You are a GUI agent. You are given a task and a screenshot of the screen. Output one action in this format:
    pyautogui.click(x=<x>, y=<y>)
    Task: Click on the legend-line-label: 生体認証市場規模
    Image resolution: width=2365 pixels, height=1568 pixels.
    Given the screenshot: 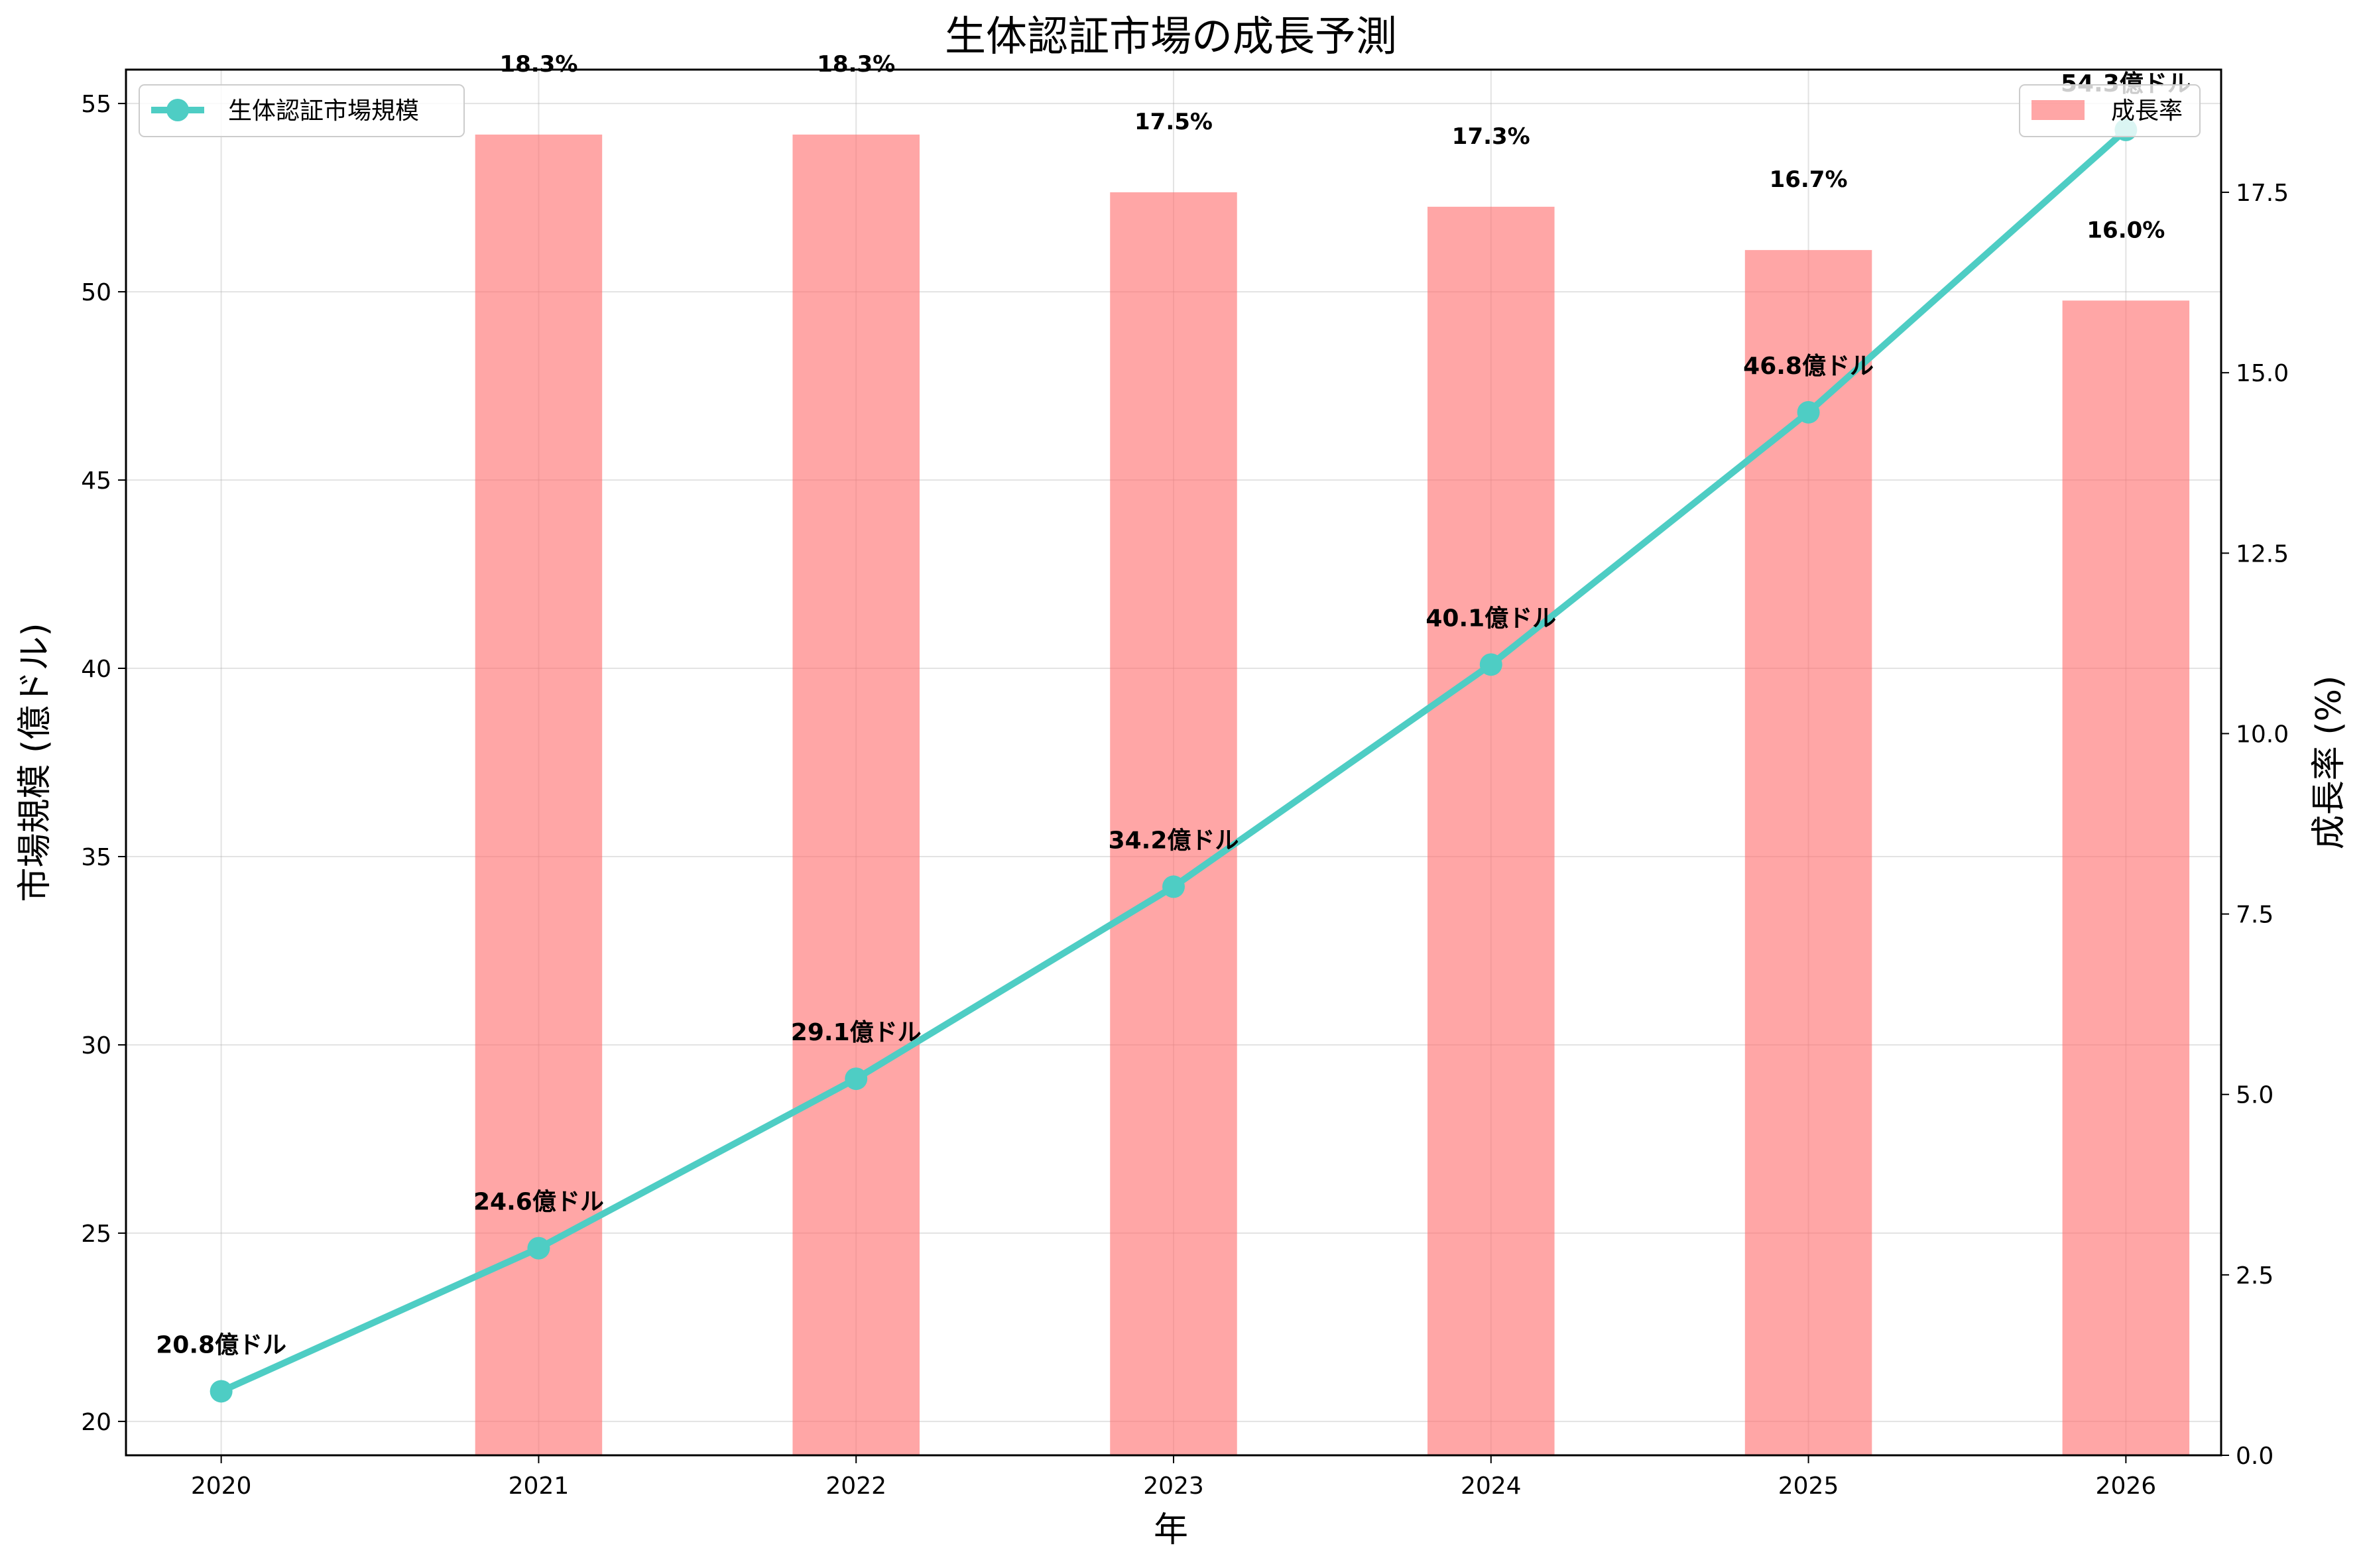 What is the action you would take?
    pyautogui.click(x=323, y=111)
    